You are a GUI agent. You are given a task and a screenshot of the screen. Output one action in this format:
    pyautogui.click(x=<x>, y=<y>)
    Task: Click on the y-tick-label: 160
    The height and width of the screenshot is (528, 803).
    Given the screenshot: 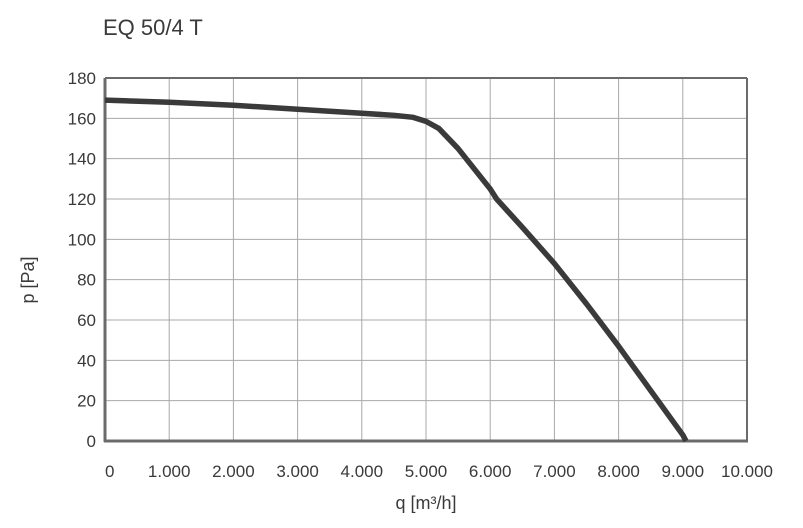 What is the action you would take?
    pyautogui.click(x=82, y=118)
    